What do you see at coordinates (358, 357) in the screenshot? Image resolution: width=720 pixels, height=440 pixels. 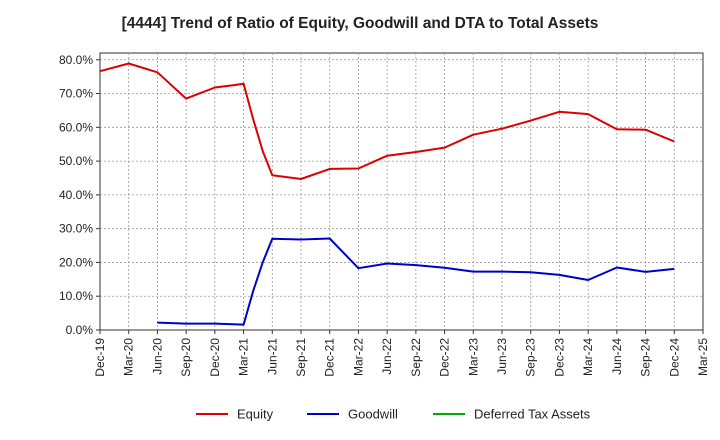 I see `x-tick-label: Mar-22` at bounding box center [358, 357].